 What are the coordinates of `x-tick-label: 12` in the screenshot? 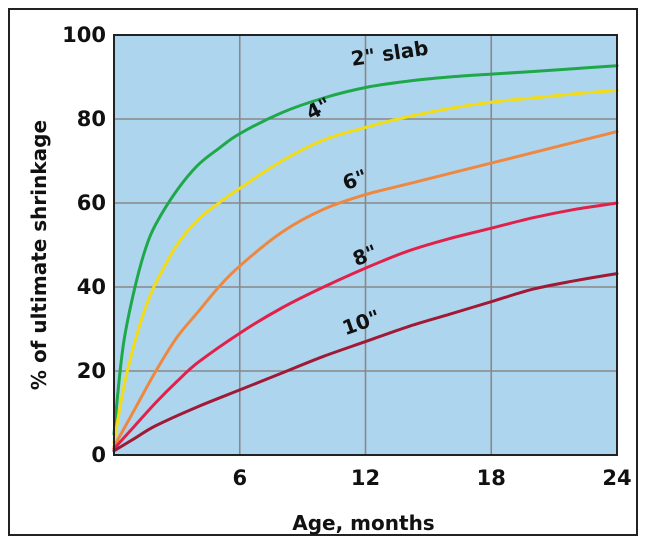 It's located at (365, 478).